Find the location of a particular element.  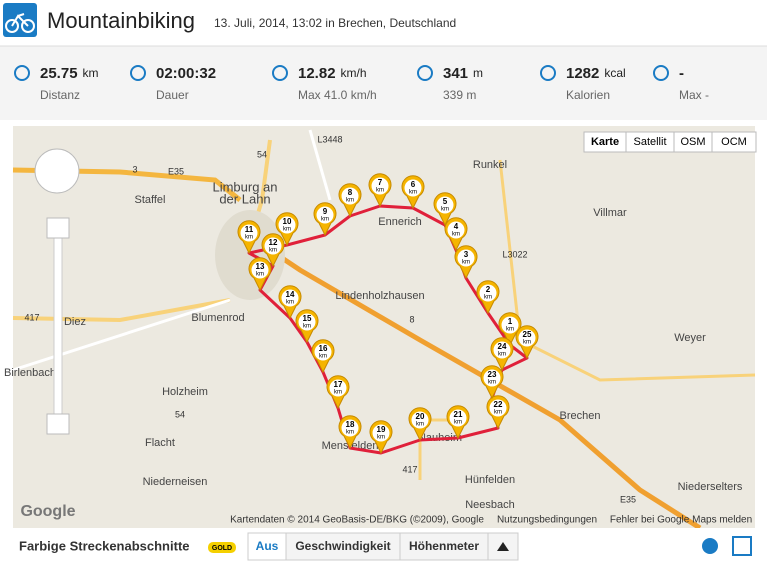

stat-label: Distanz is located at coordinates (60, 95).